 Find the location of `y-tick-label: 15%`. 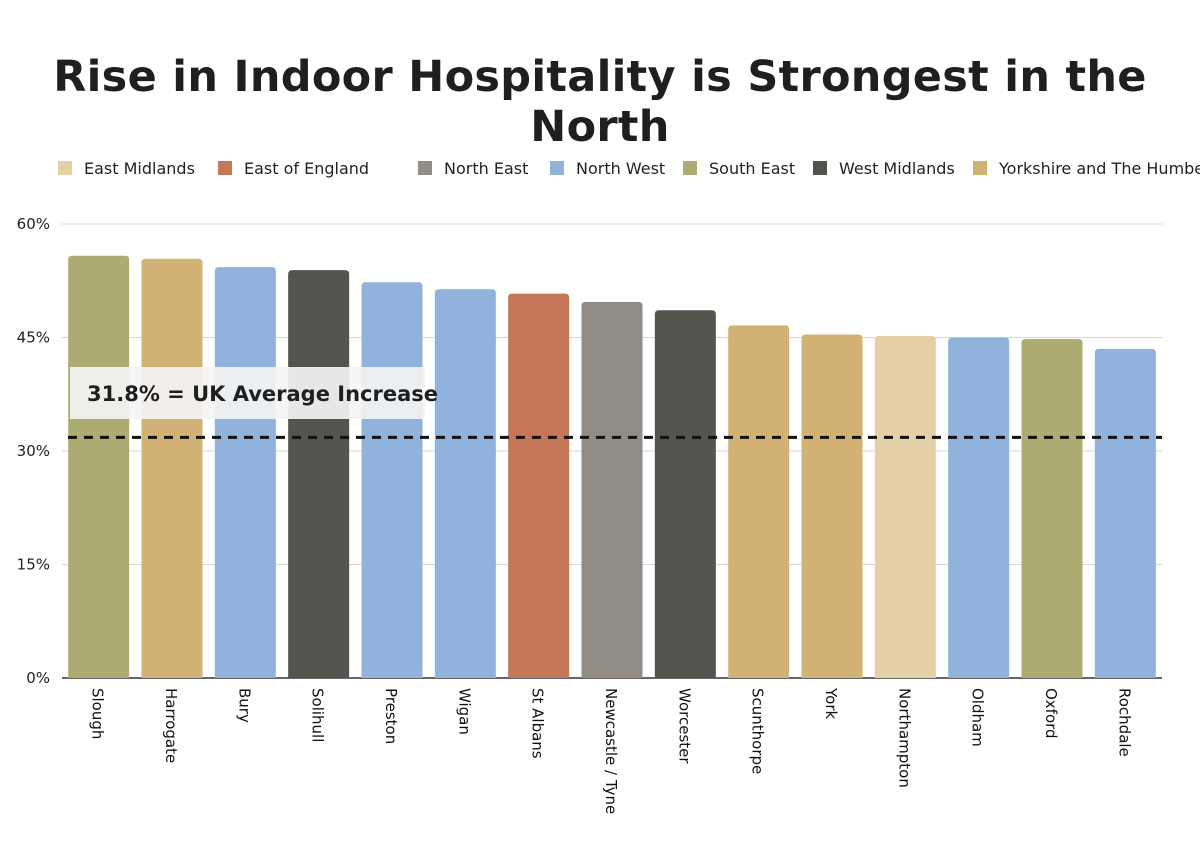

y-tick-label: 15% is located at coordinates (33, 565).